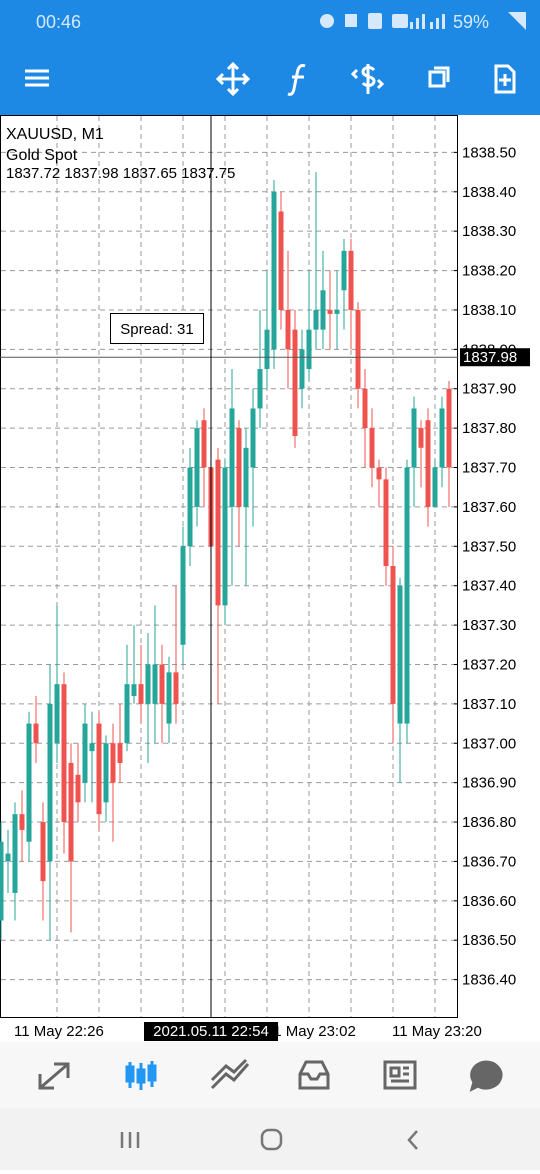  What do you see at coordinates (230, 1074) in the screenshot?
I see `trade-tab` at bounding box center [230, 1074].